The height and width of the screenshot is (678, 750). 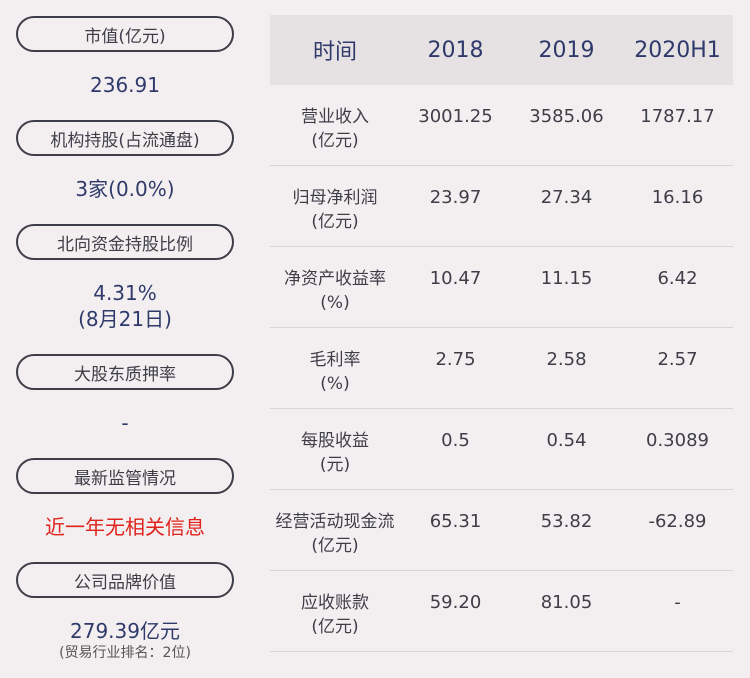 What do you see at coordinates (125, 372) in the screenshot?
I see `pledge-rate-label: 大股东质押率` at bounding box center [125, 372].